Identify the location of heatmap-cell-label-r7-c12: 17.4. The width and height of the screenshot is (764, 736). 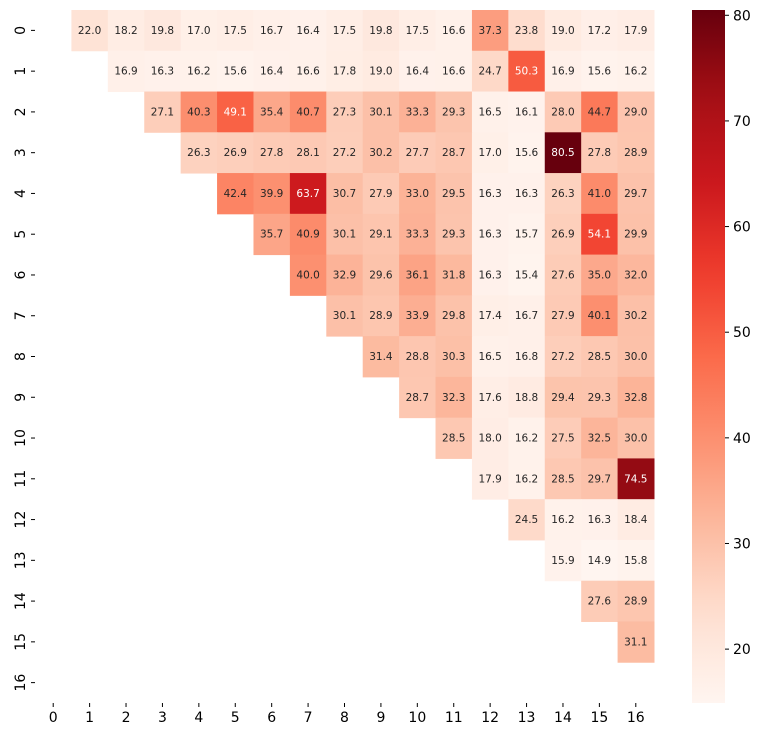
(490, 316).